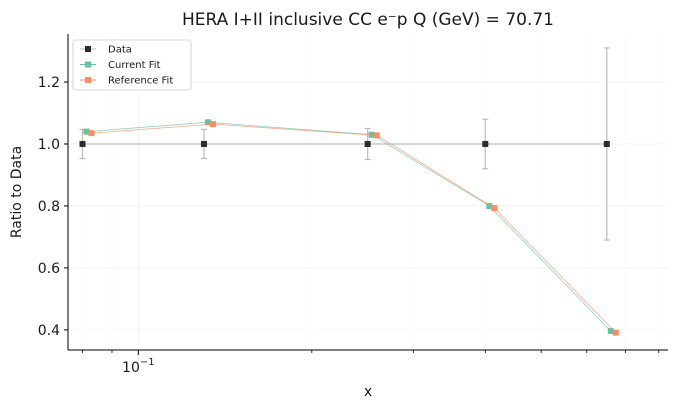 The height and width of the screenshot is (412, 677). What do you see at coordinates (17, 192) in the screenshot?
I see `y-axis-label: Ratio to Data` at bounding box center [17, 192].